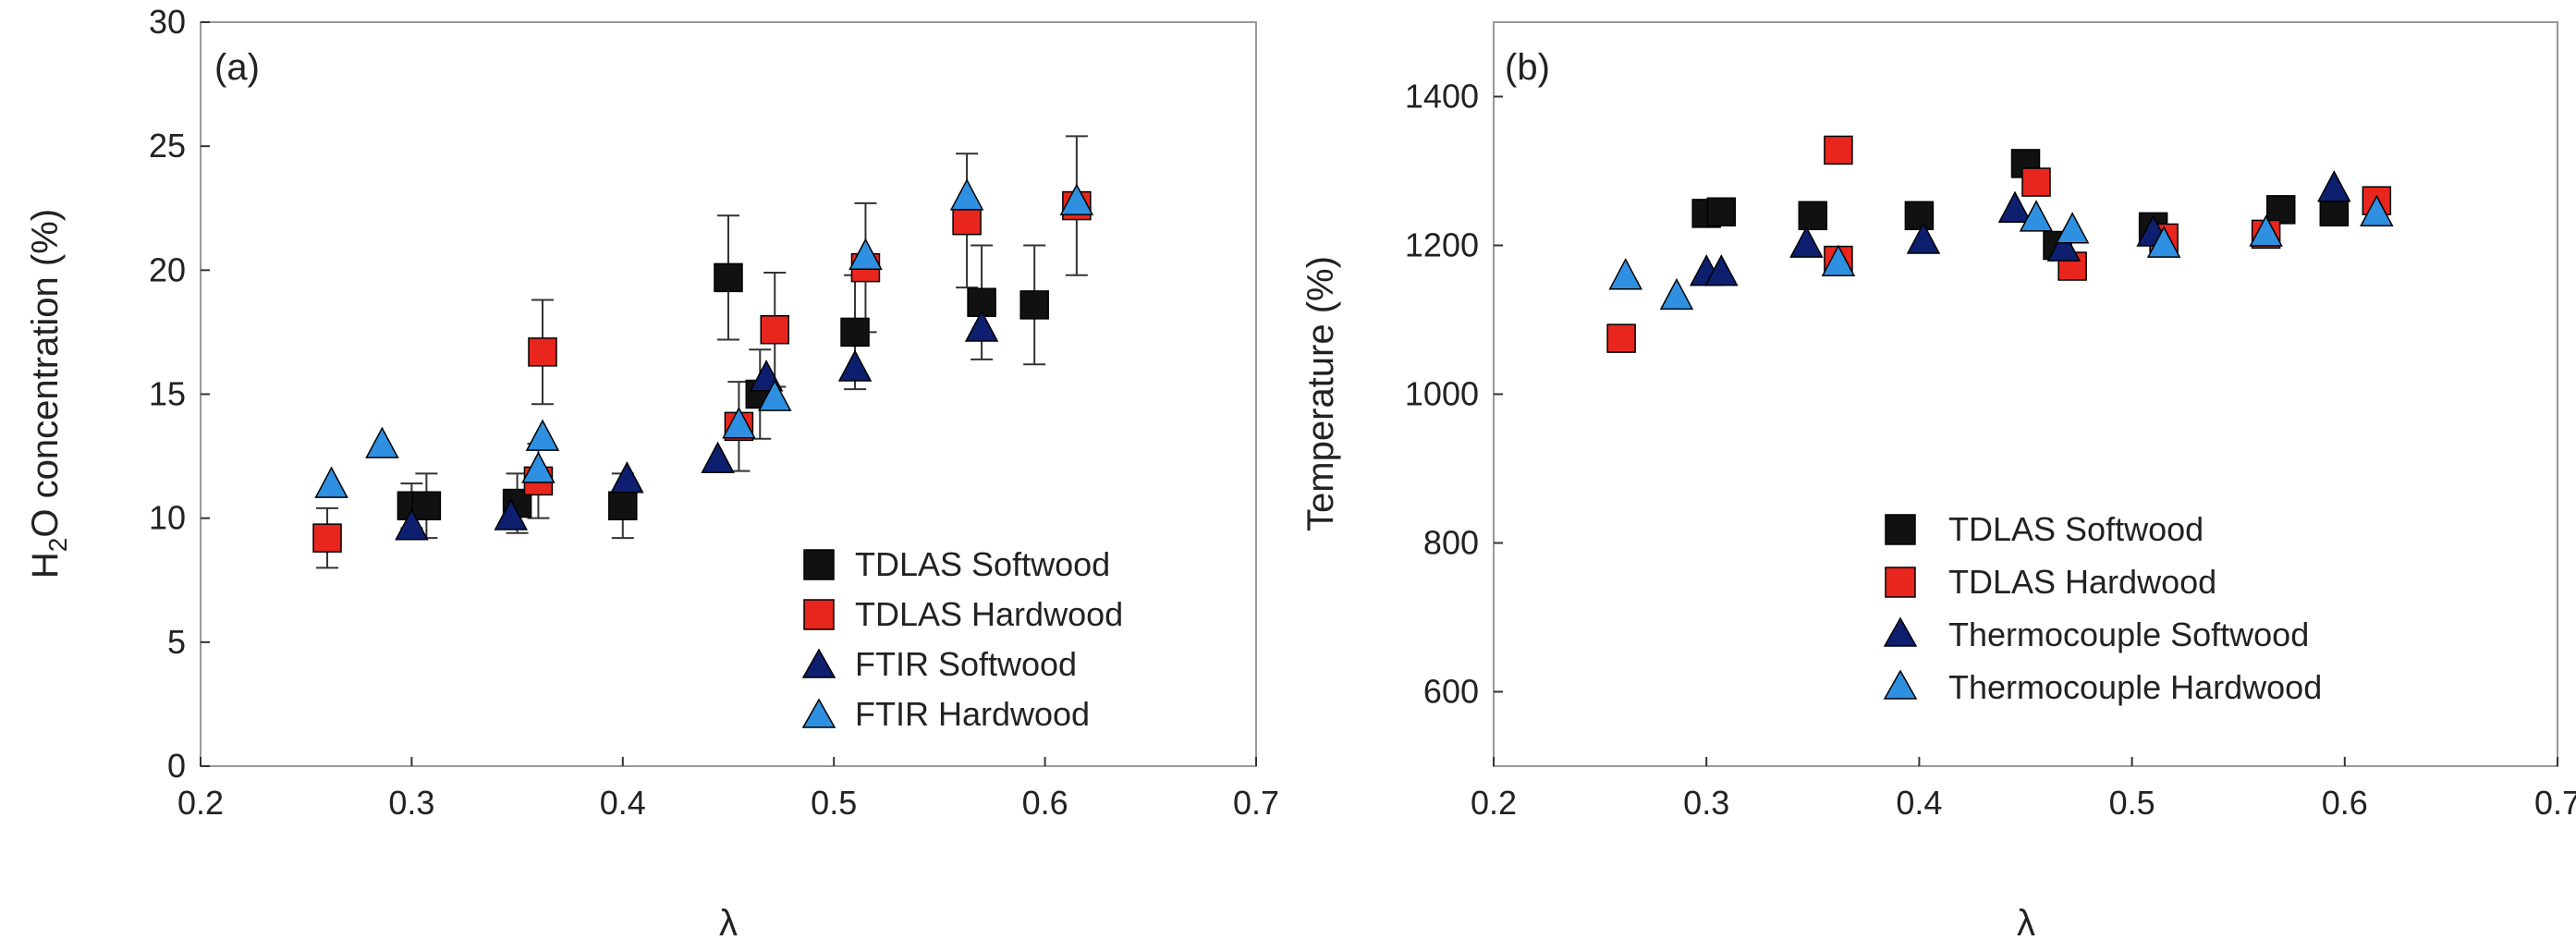 The height and width of the screenshot is (951, 2576). I want to click on y-tick-label: 1400, so click(1442, 97).